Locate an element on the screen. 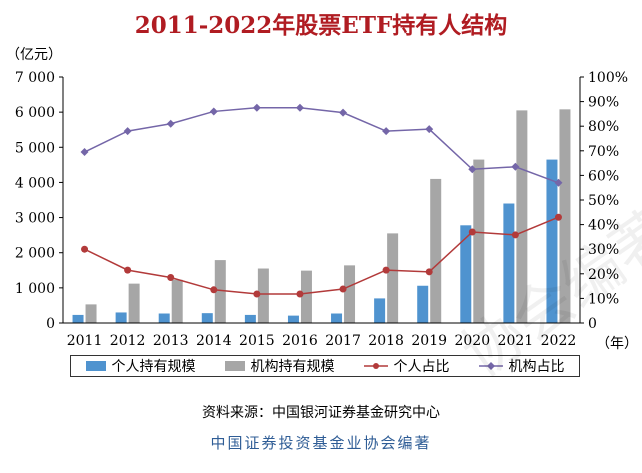  institution-share-swatch is located at coordinates (490, 366).